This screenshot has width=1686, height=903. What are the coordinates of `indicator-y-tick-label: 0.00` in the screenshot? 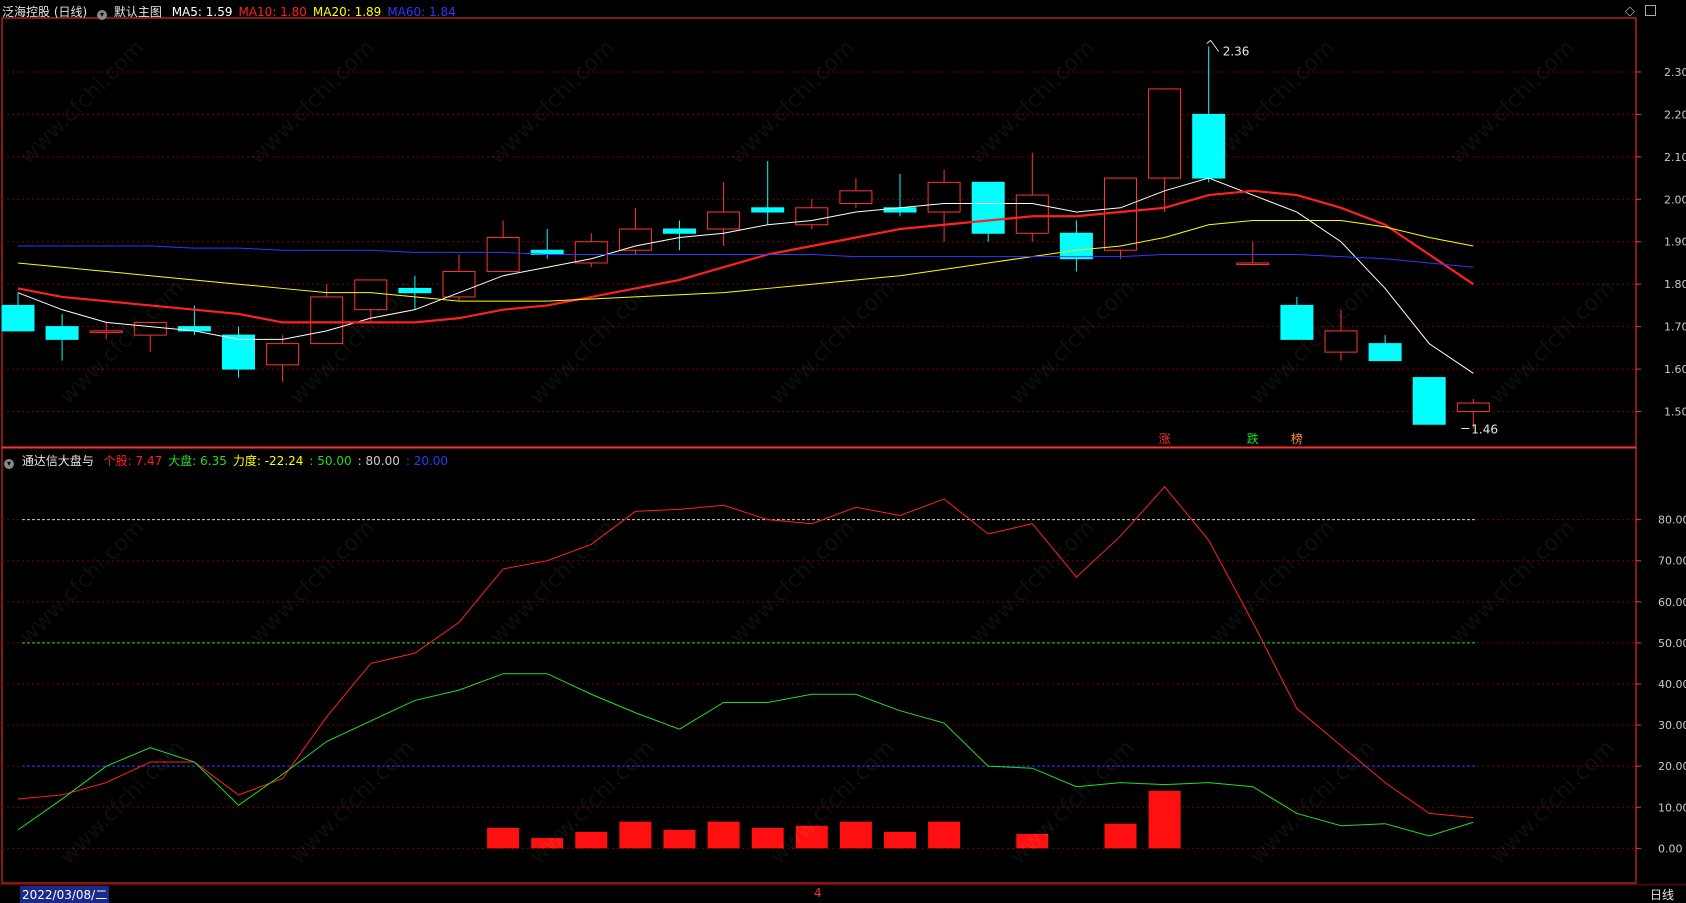 It's located at (1670, 848).